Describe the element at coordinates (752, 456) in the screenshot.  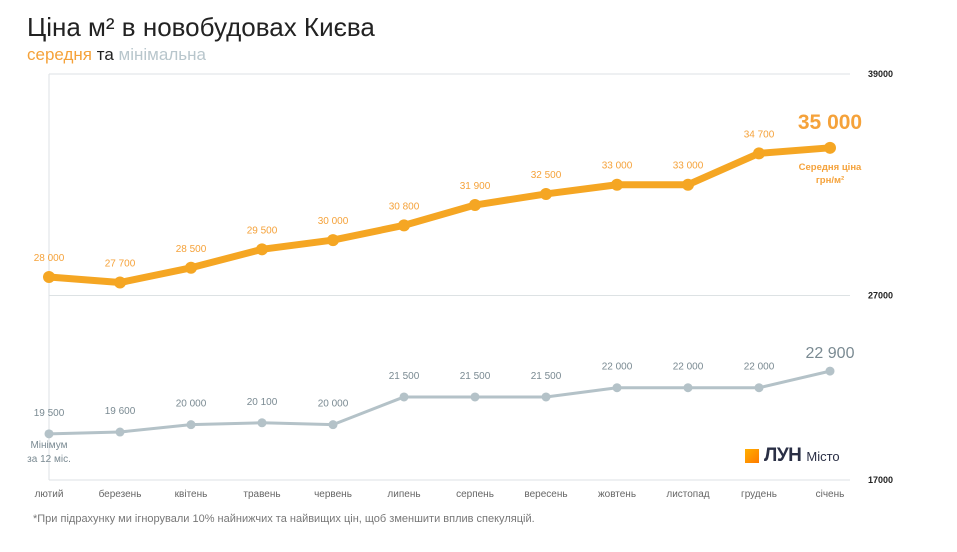
I see `logo-square-icon` at that location.